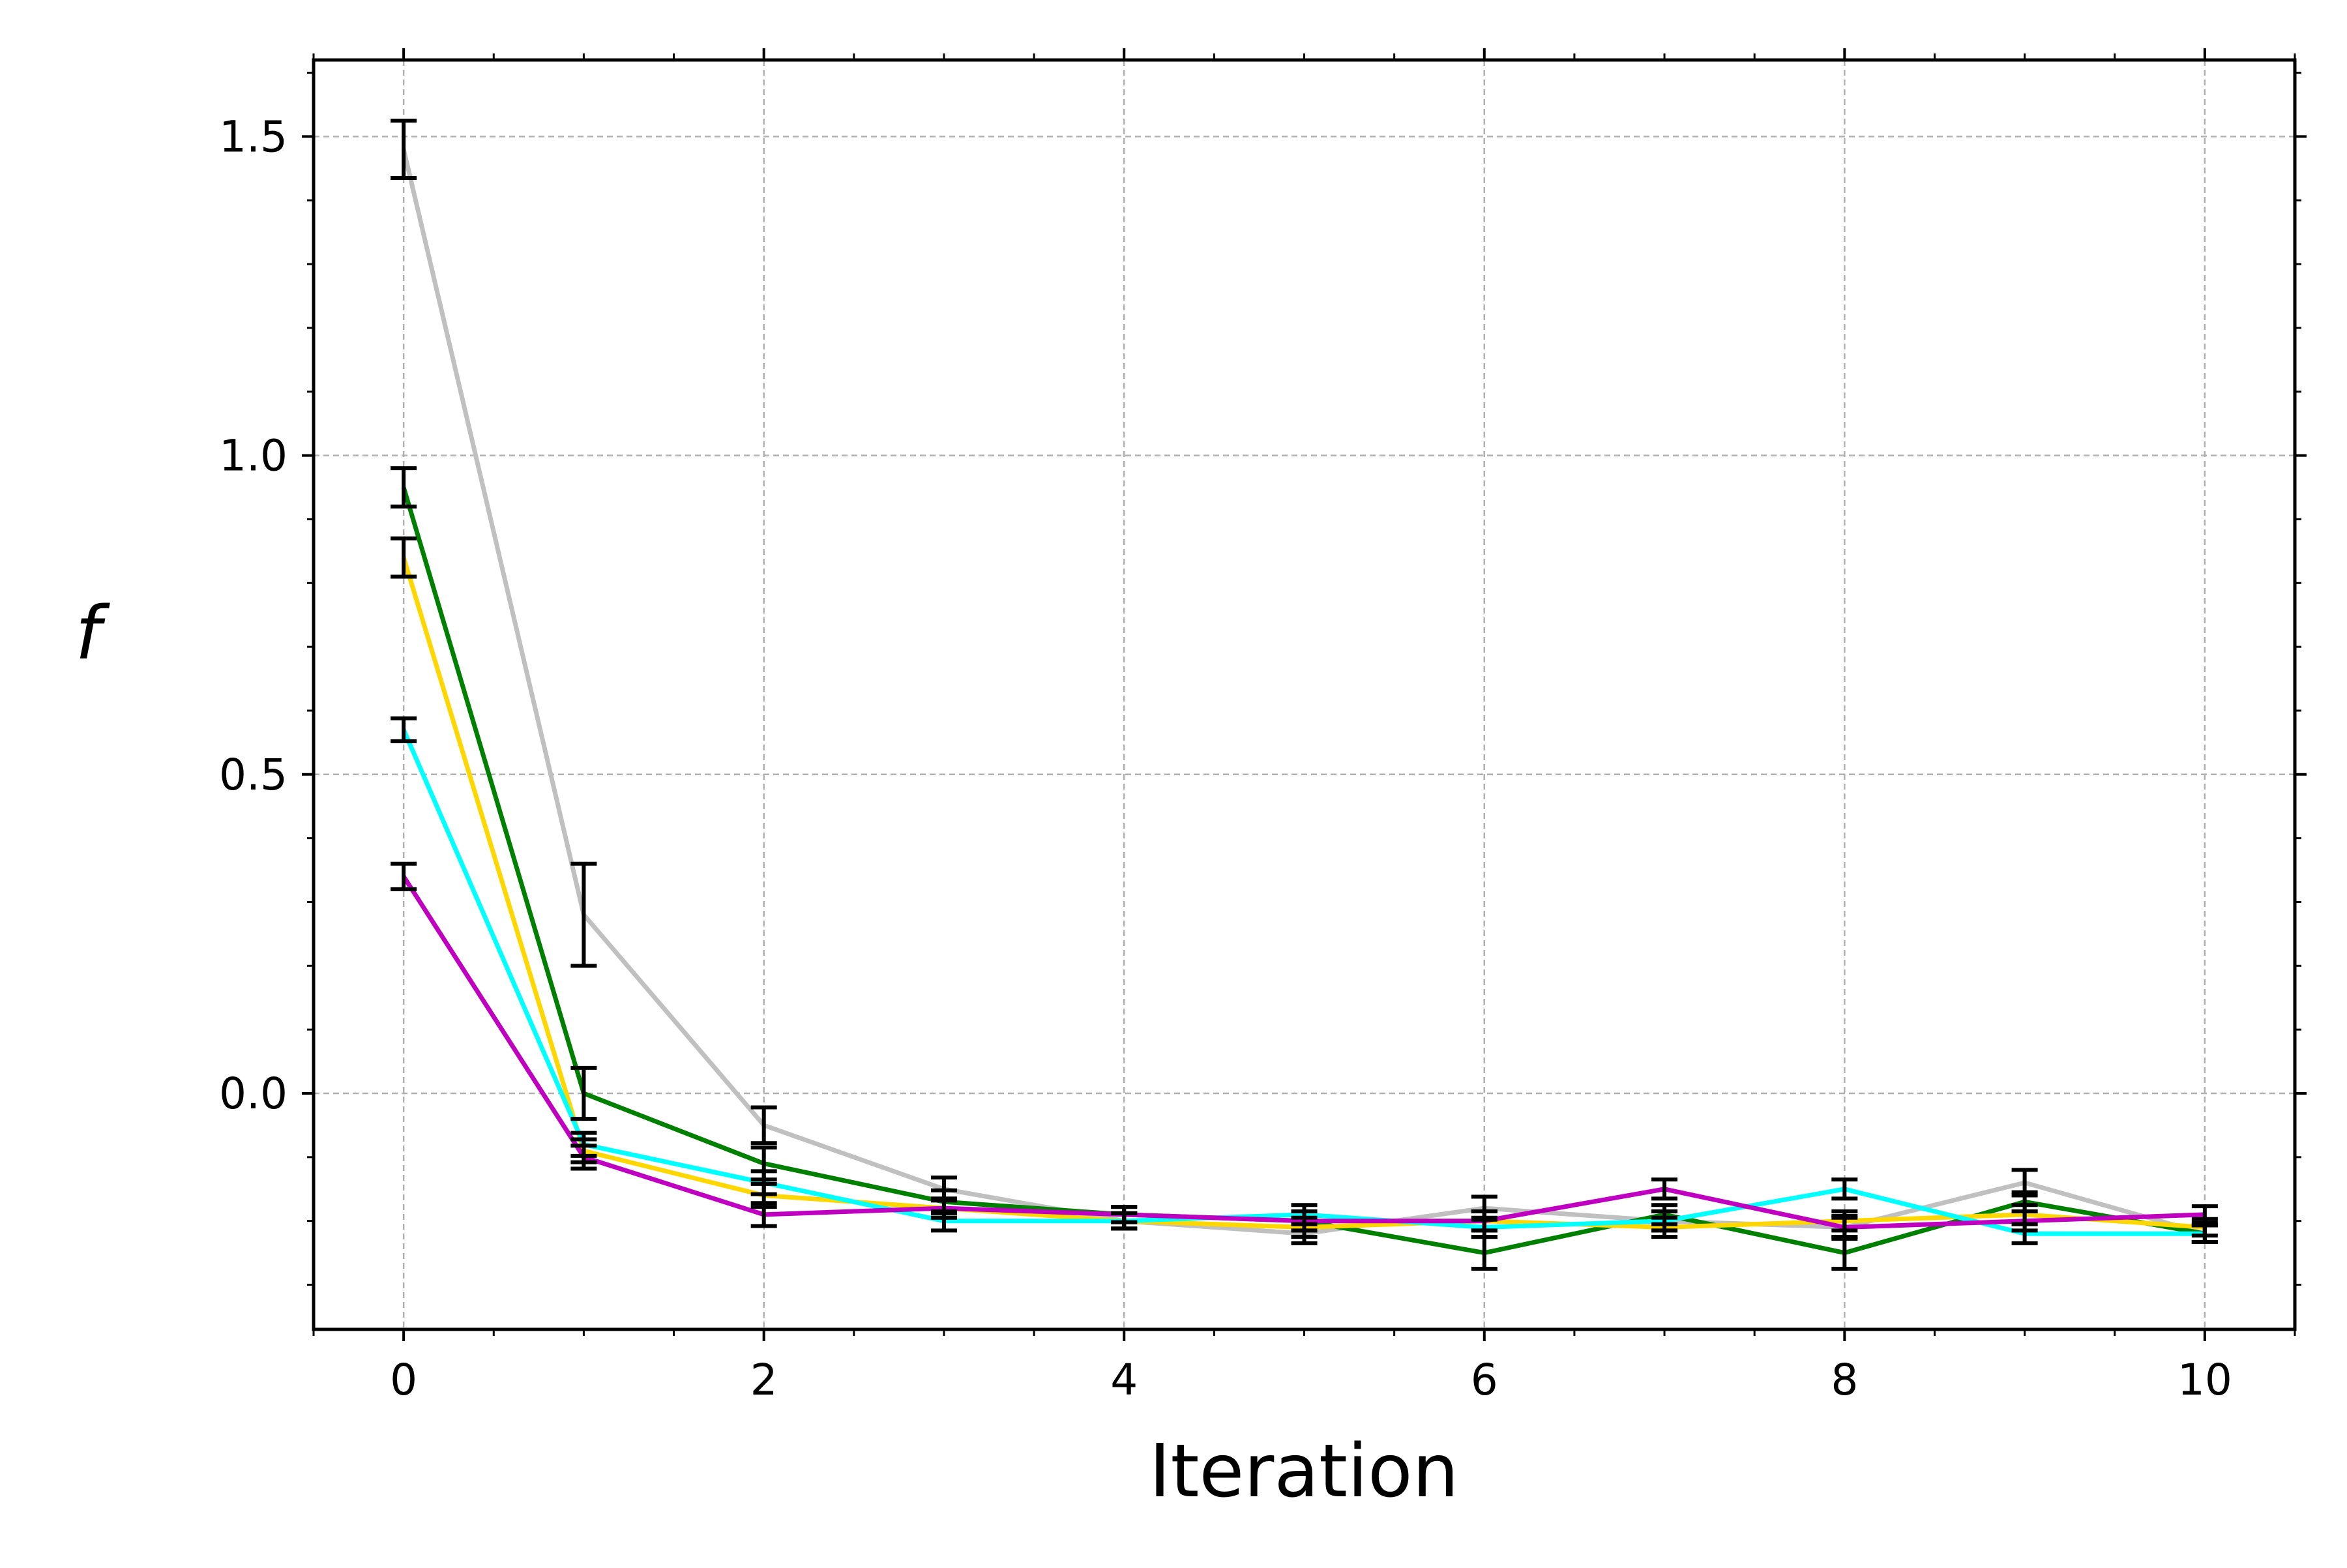 The width and height of the screenshot is (2347, 1568). What do you see at coordinates (1303, 1472) in the screenshot?
I see `x-axis-title: Iteration` at bounding box center [1303, 1472].